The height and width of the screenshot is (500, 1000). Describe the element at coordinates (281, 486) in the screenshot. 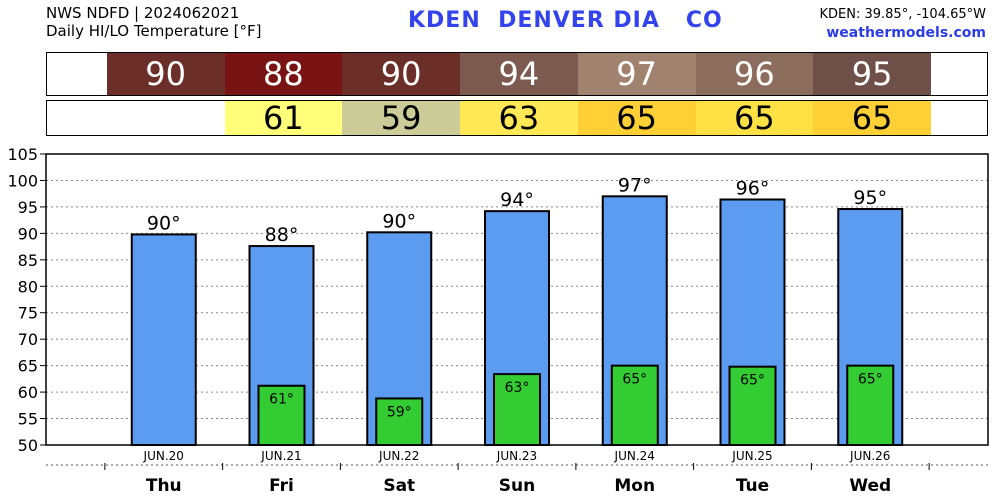

I see `day-label: Fri` at that location.